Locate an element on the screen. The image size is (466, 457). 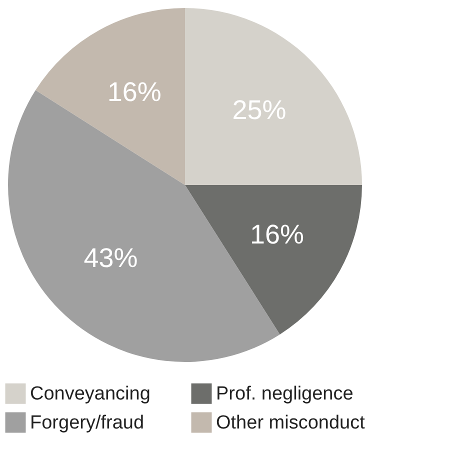
legend-label: Other misconduct is located at coordinates (291, 423).